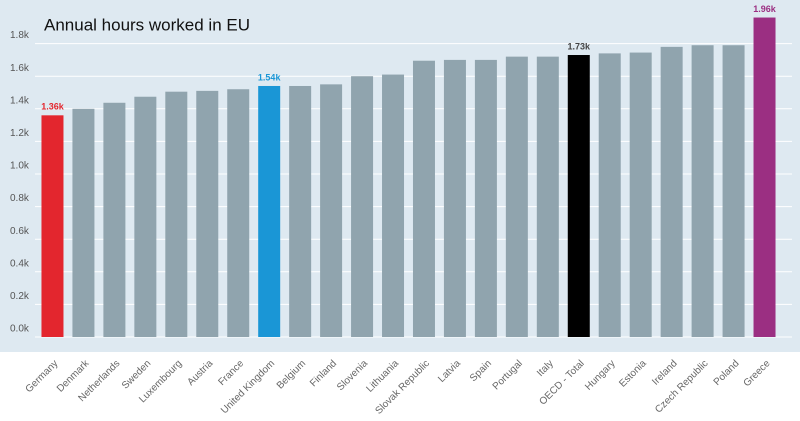 The image size is (800, 421). What do you see at coordinates (200, 373) in the screenshot?
I see `x-tick-label: Austria` at bounding box center [200, 373].